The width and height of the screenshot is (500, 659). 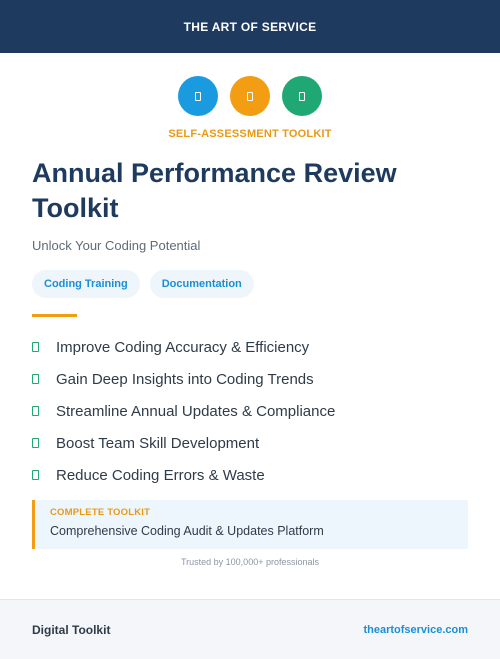 I want to click on footer: Digital Toolkit theartofservice.com, so click(x=250, y=629).